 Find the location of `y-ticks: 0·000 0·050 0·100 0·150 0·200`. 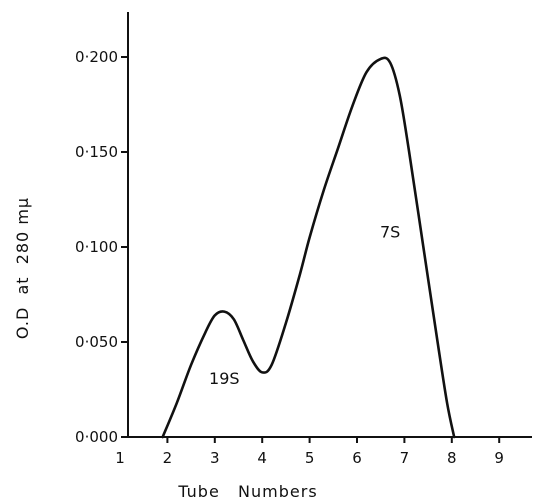

y-ticks: 0·000 0·050 0·100 0·150 0·200 is located at coordinates (101, 247).